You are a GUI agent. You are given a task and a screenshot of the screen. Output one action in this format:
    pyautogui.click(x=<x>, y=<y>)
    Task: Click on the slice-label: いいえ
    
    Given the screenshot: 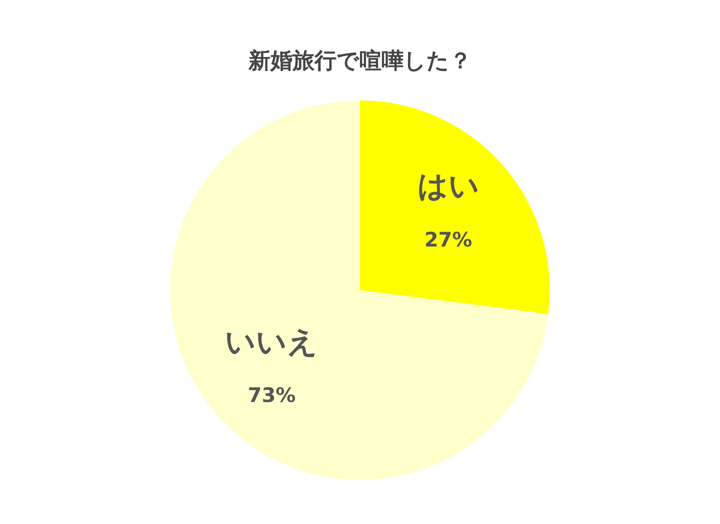 What is the action you would take?
    pyautogui.click(x=271, y=342)
    